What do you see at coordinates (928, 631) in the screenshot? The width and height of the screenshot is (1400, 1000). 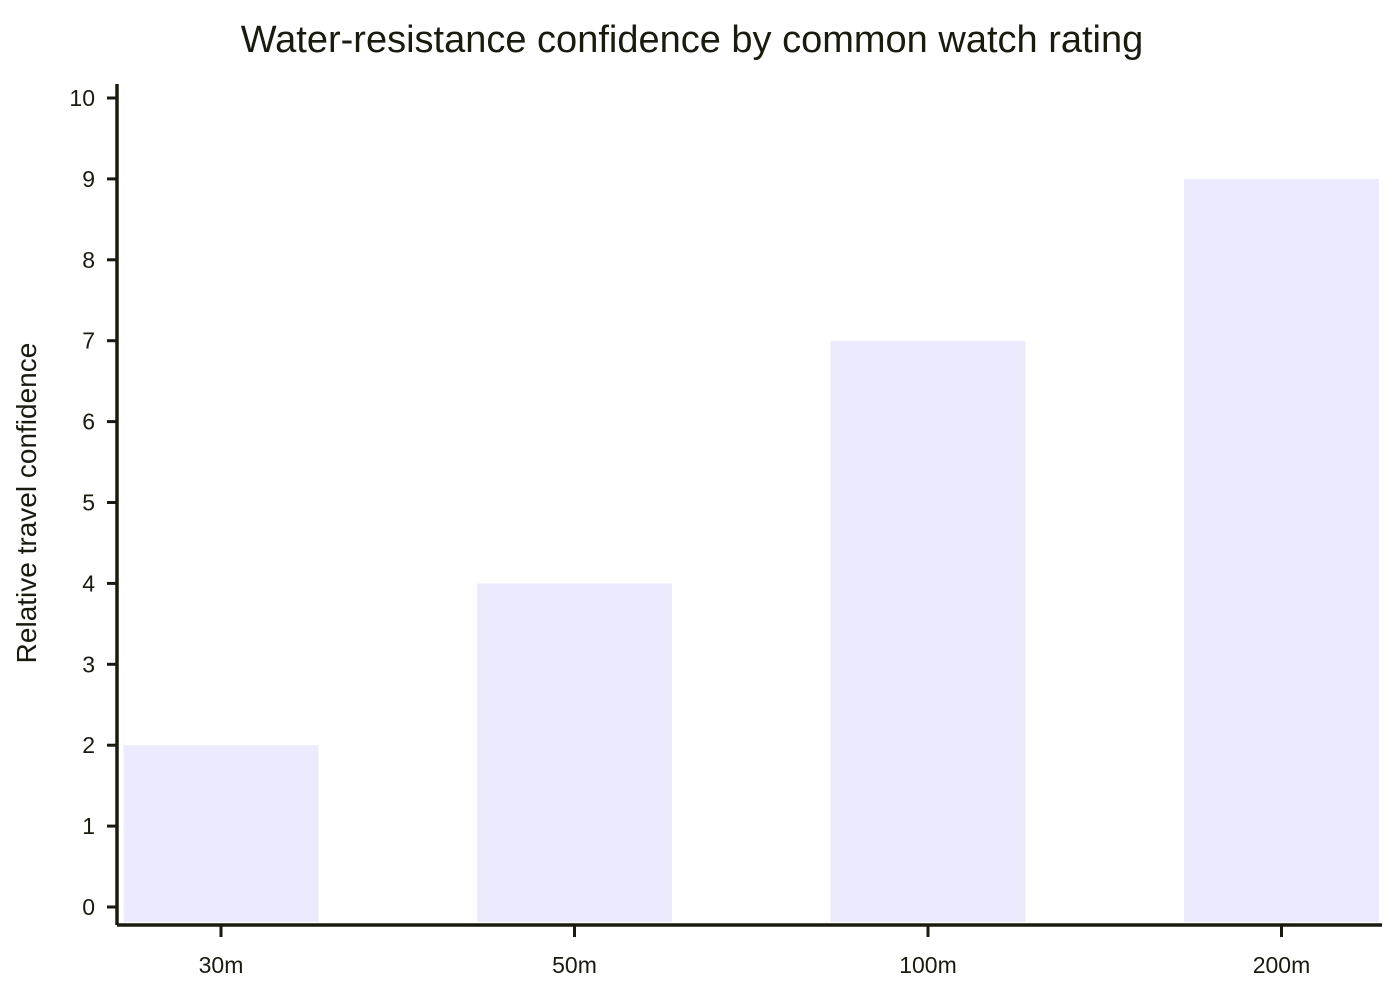 I see `bar-100m` at bounding box center [928, 631].